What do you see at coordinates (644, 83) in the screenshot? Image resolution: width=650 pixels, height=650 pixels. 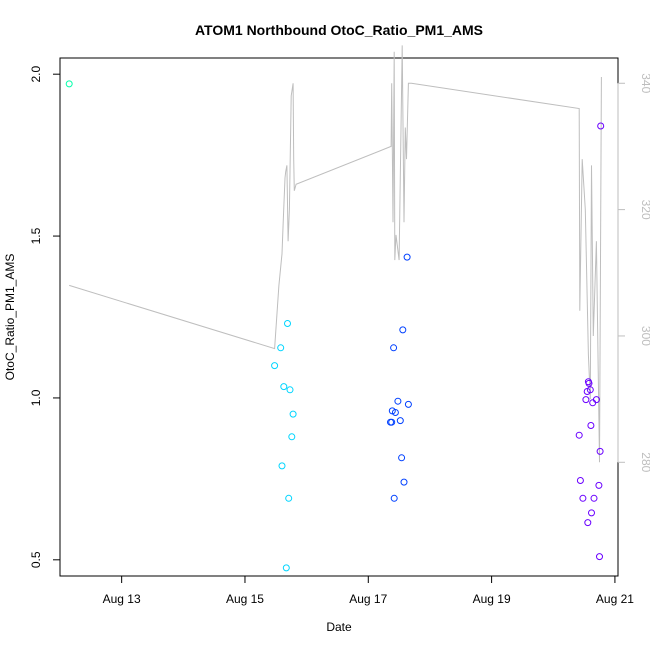 I see `secondary-y-tick-label: 340` at bounding box center [644, 83].